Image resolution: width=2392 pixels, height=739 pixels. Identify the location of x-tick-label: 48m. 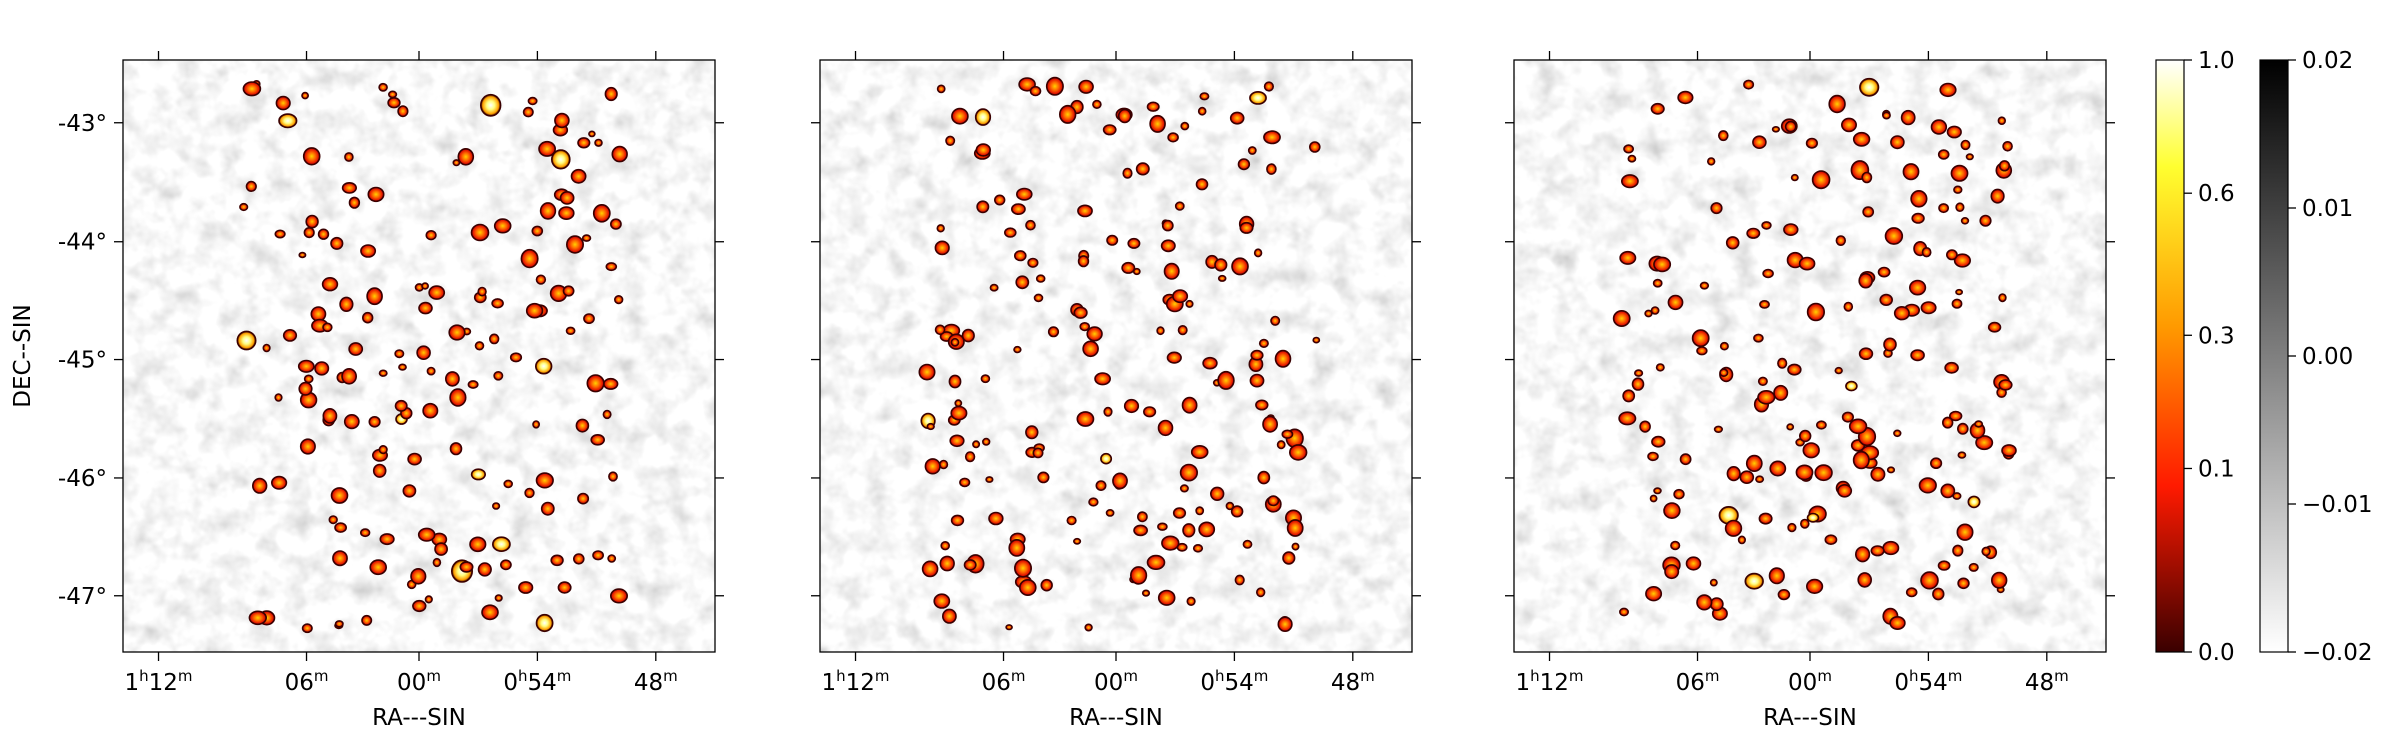
(2047, 681).